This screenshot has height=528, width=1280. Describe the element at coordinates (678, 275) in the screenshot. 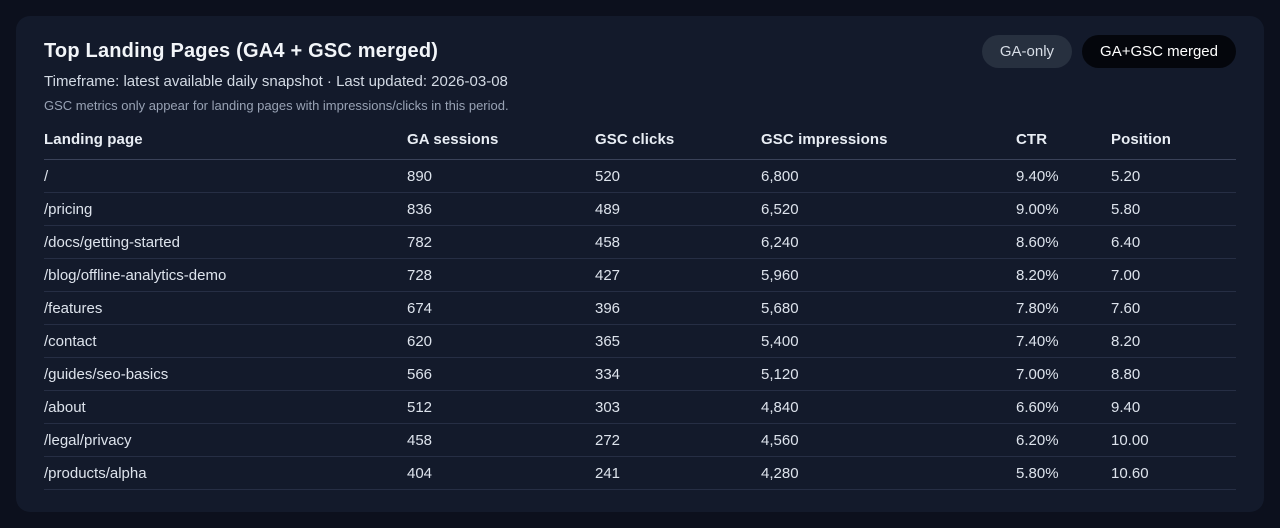

I see `metric-cell-gsc-clicks: 427` at that location.